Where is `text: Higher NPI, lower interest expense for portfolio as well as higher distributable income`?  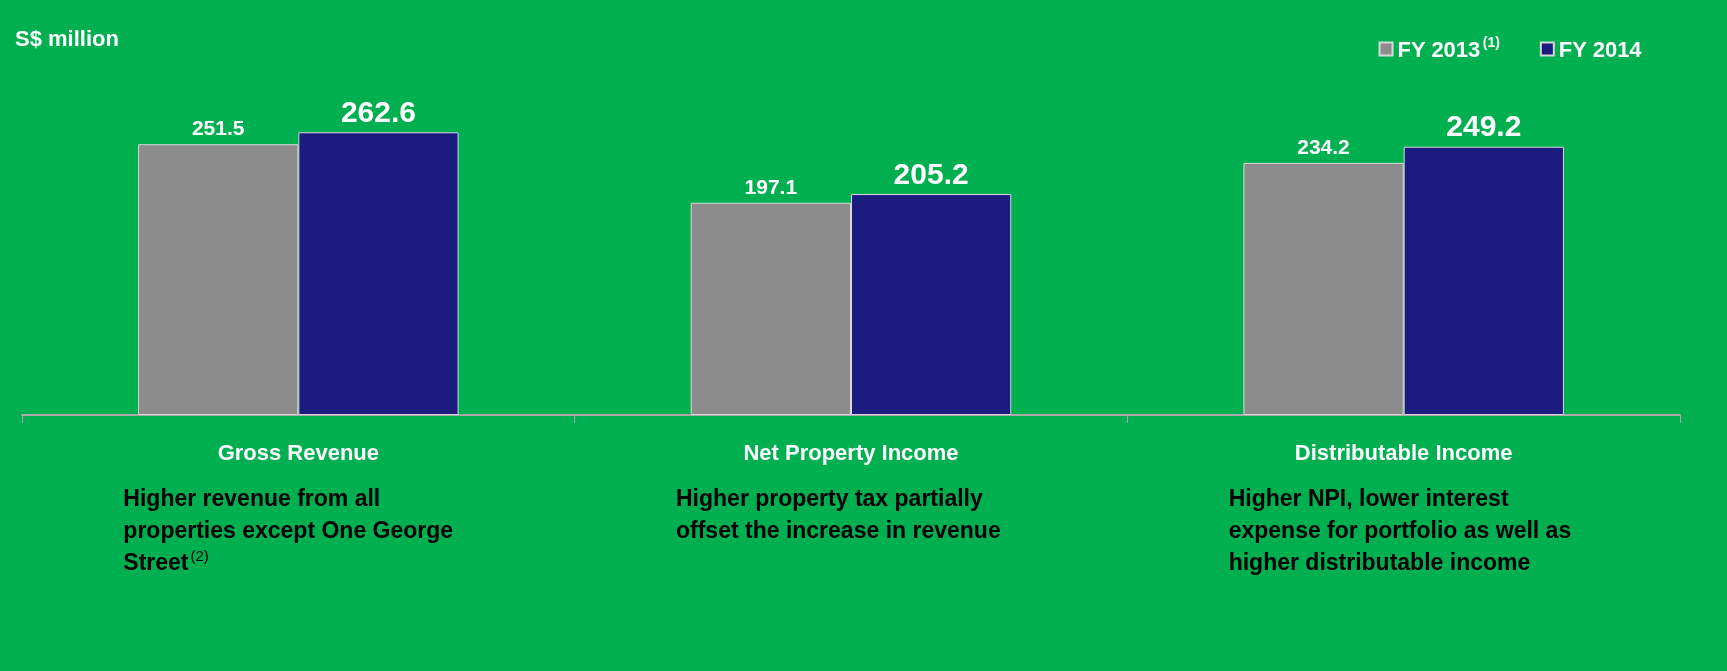
text: Higher NPI, lower interest expense for portfolio as well as higher distributable income is located at coordinates (1403, 530).